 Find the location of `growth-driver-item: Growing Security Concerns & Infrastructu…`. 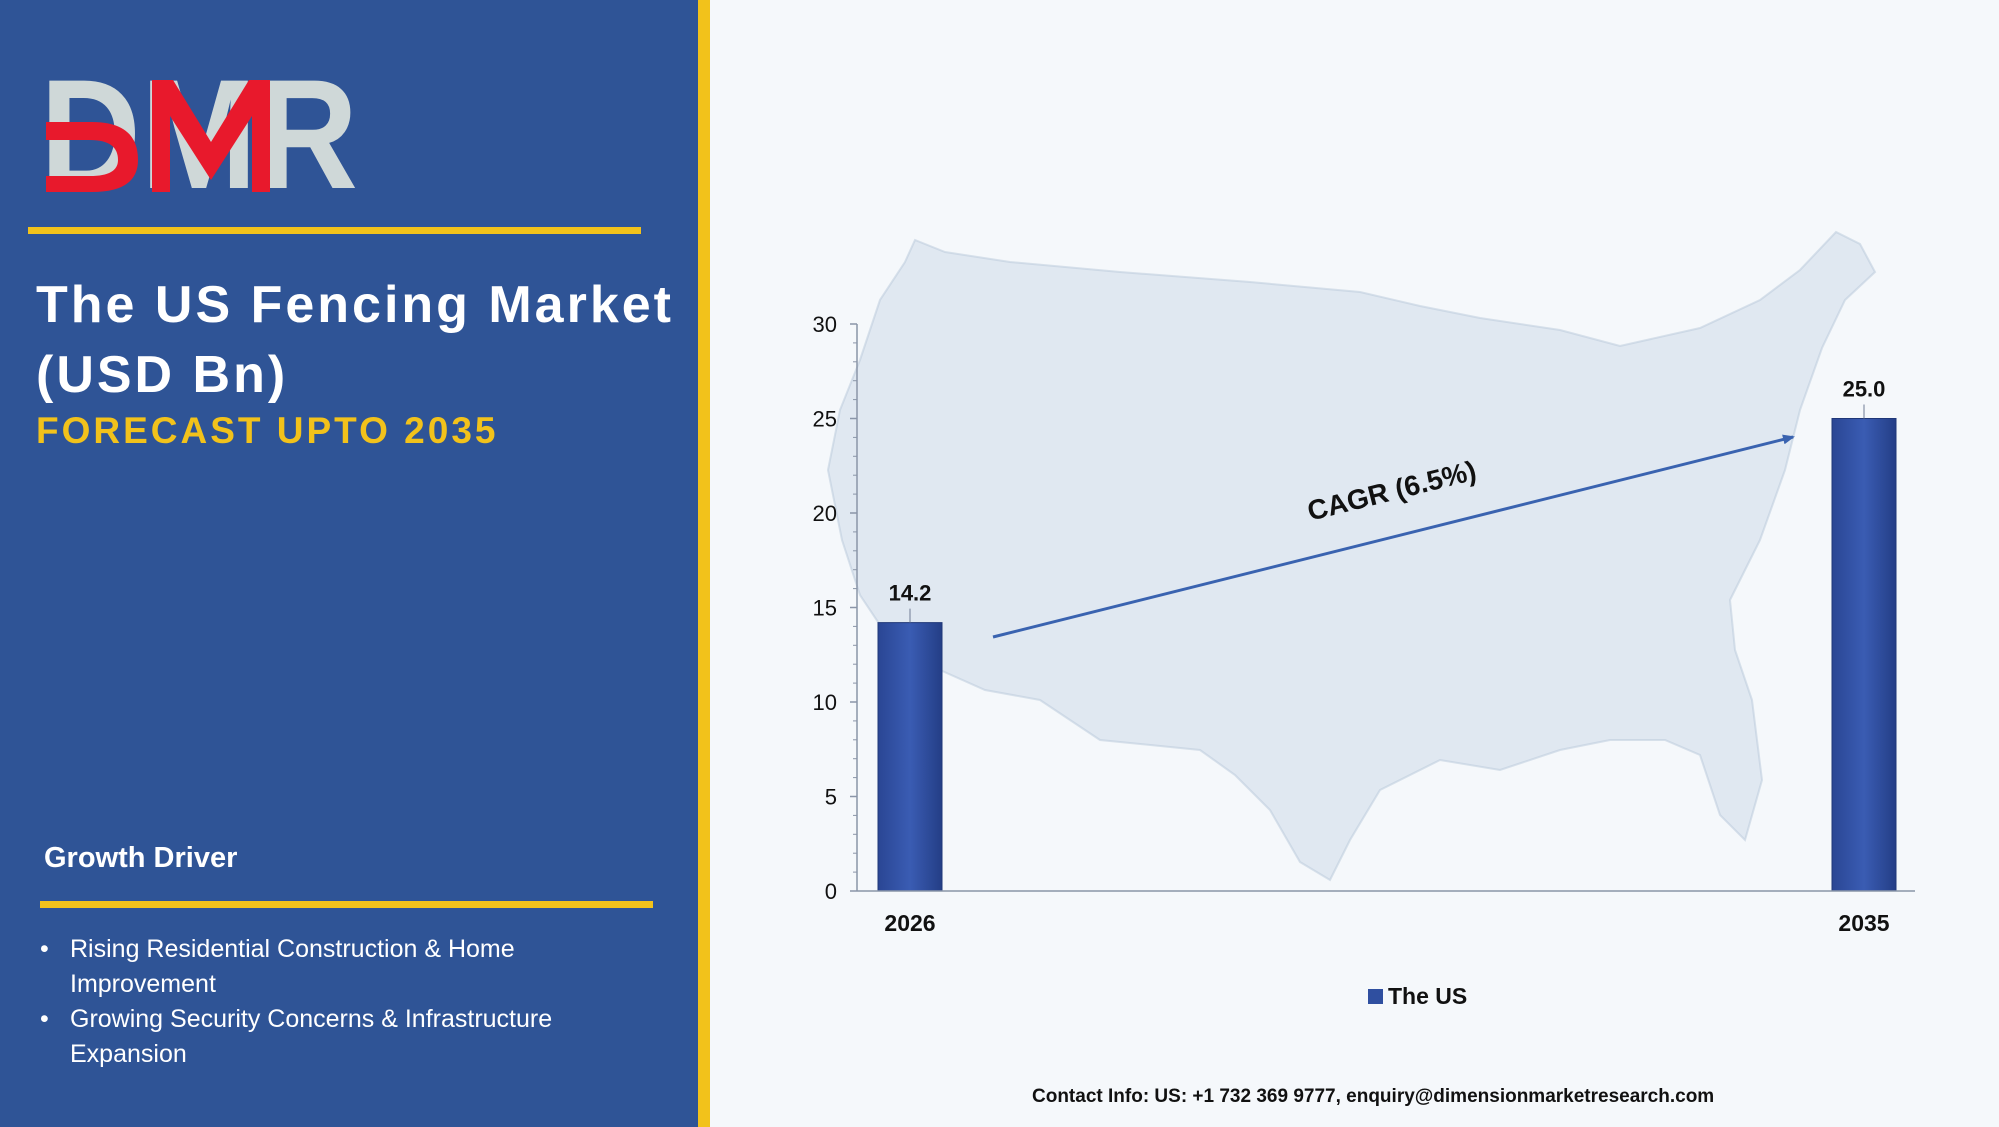

growth-driver-item: Growing Security Concerns & Infrastructu… is located at coordinates (336, 1037).